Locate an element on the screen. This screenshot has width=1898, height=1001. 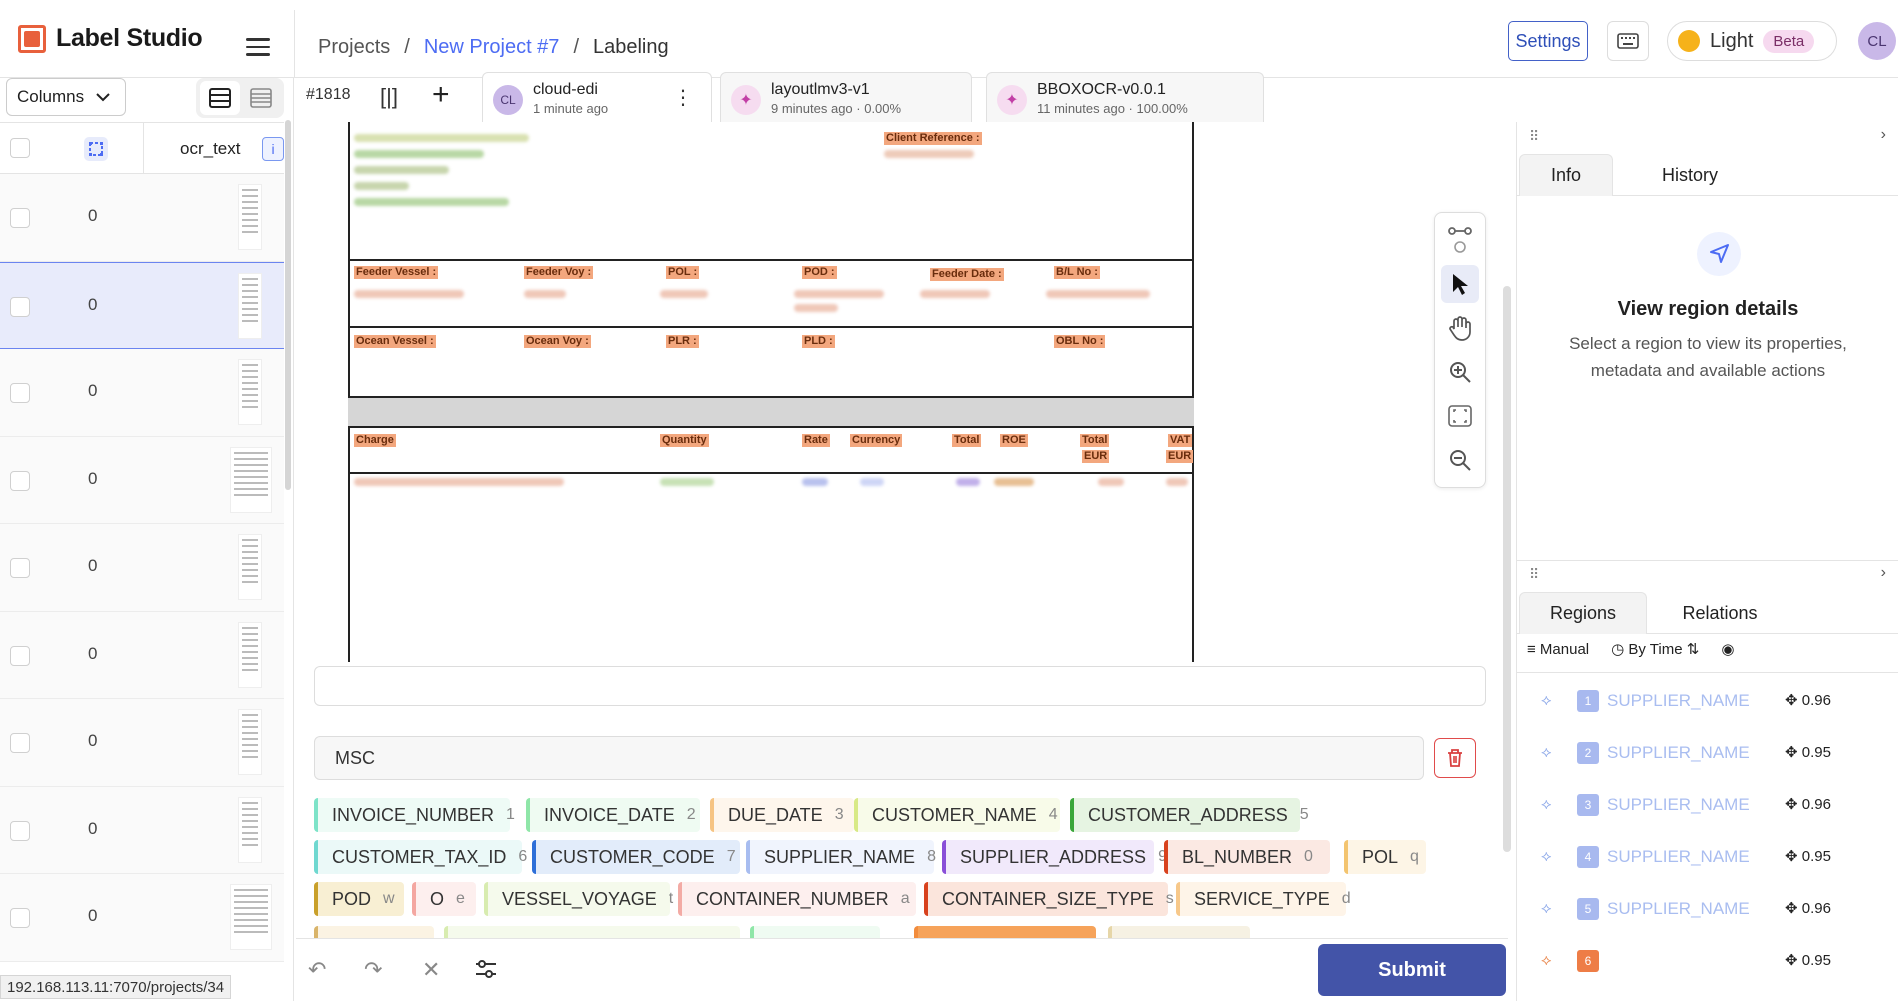
split-view-icon: [|] is located at coordinates (389, 96).